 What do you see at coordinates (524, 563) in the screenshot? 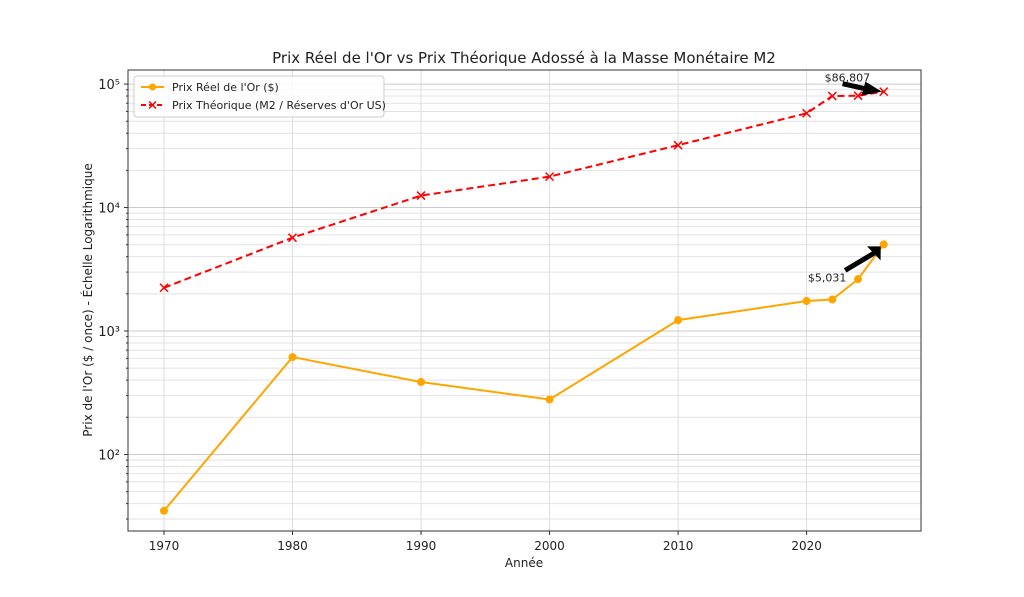
I see `x-axis-label: Année` at bounding box center [524, 563].